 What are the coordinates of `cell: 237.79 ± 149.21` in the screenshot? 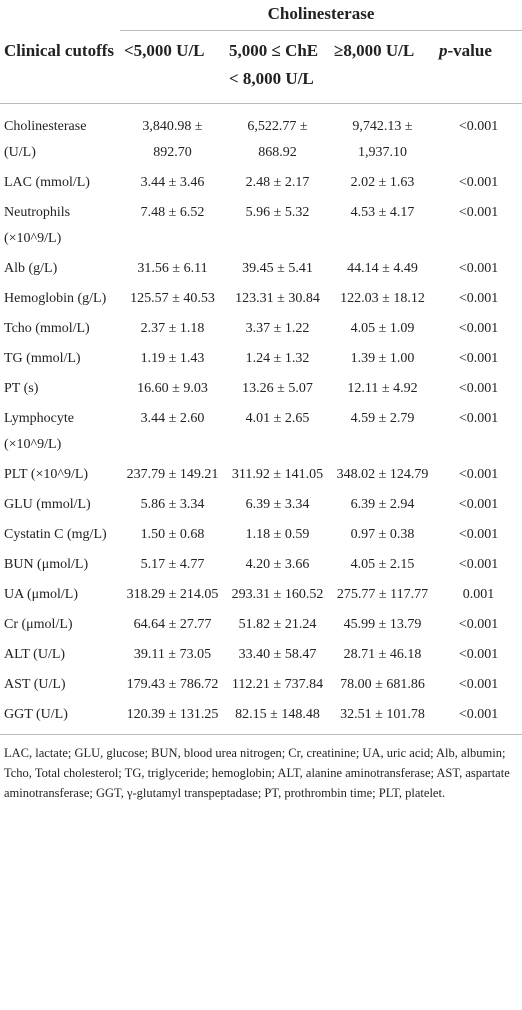 It's located at (172, 474).